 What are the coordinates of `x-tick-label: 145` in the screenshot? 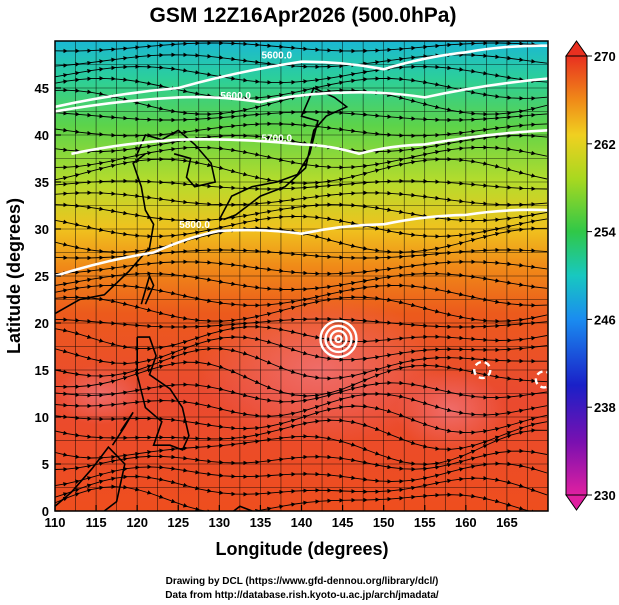 It's located at (343, 522).